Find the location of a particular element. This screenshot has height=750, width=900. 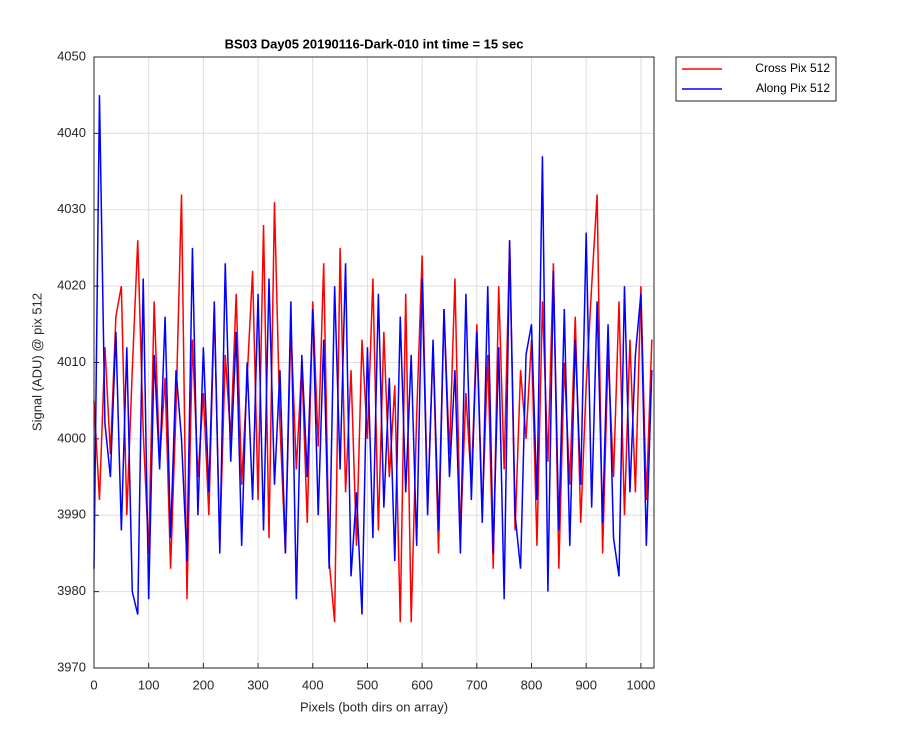

y-tick-label: 3980 is located at coordinates (71, 590).